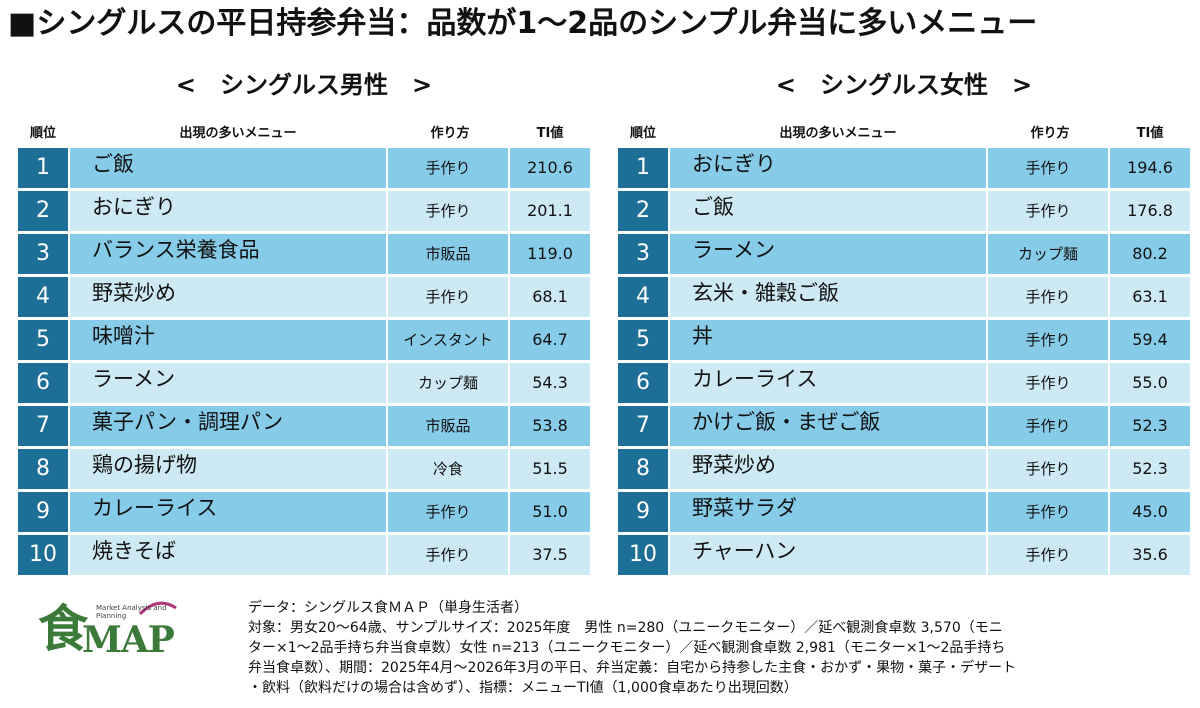 The image size is (1200, 708). I want to click on logo-map: MAP, so click(128, 640).